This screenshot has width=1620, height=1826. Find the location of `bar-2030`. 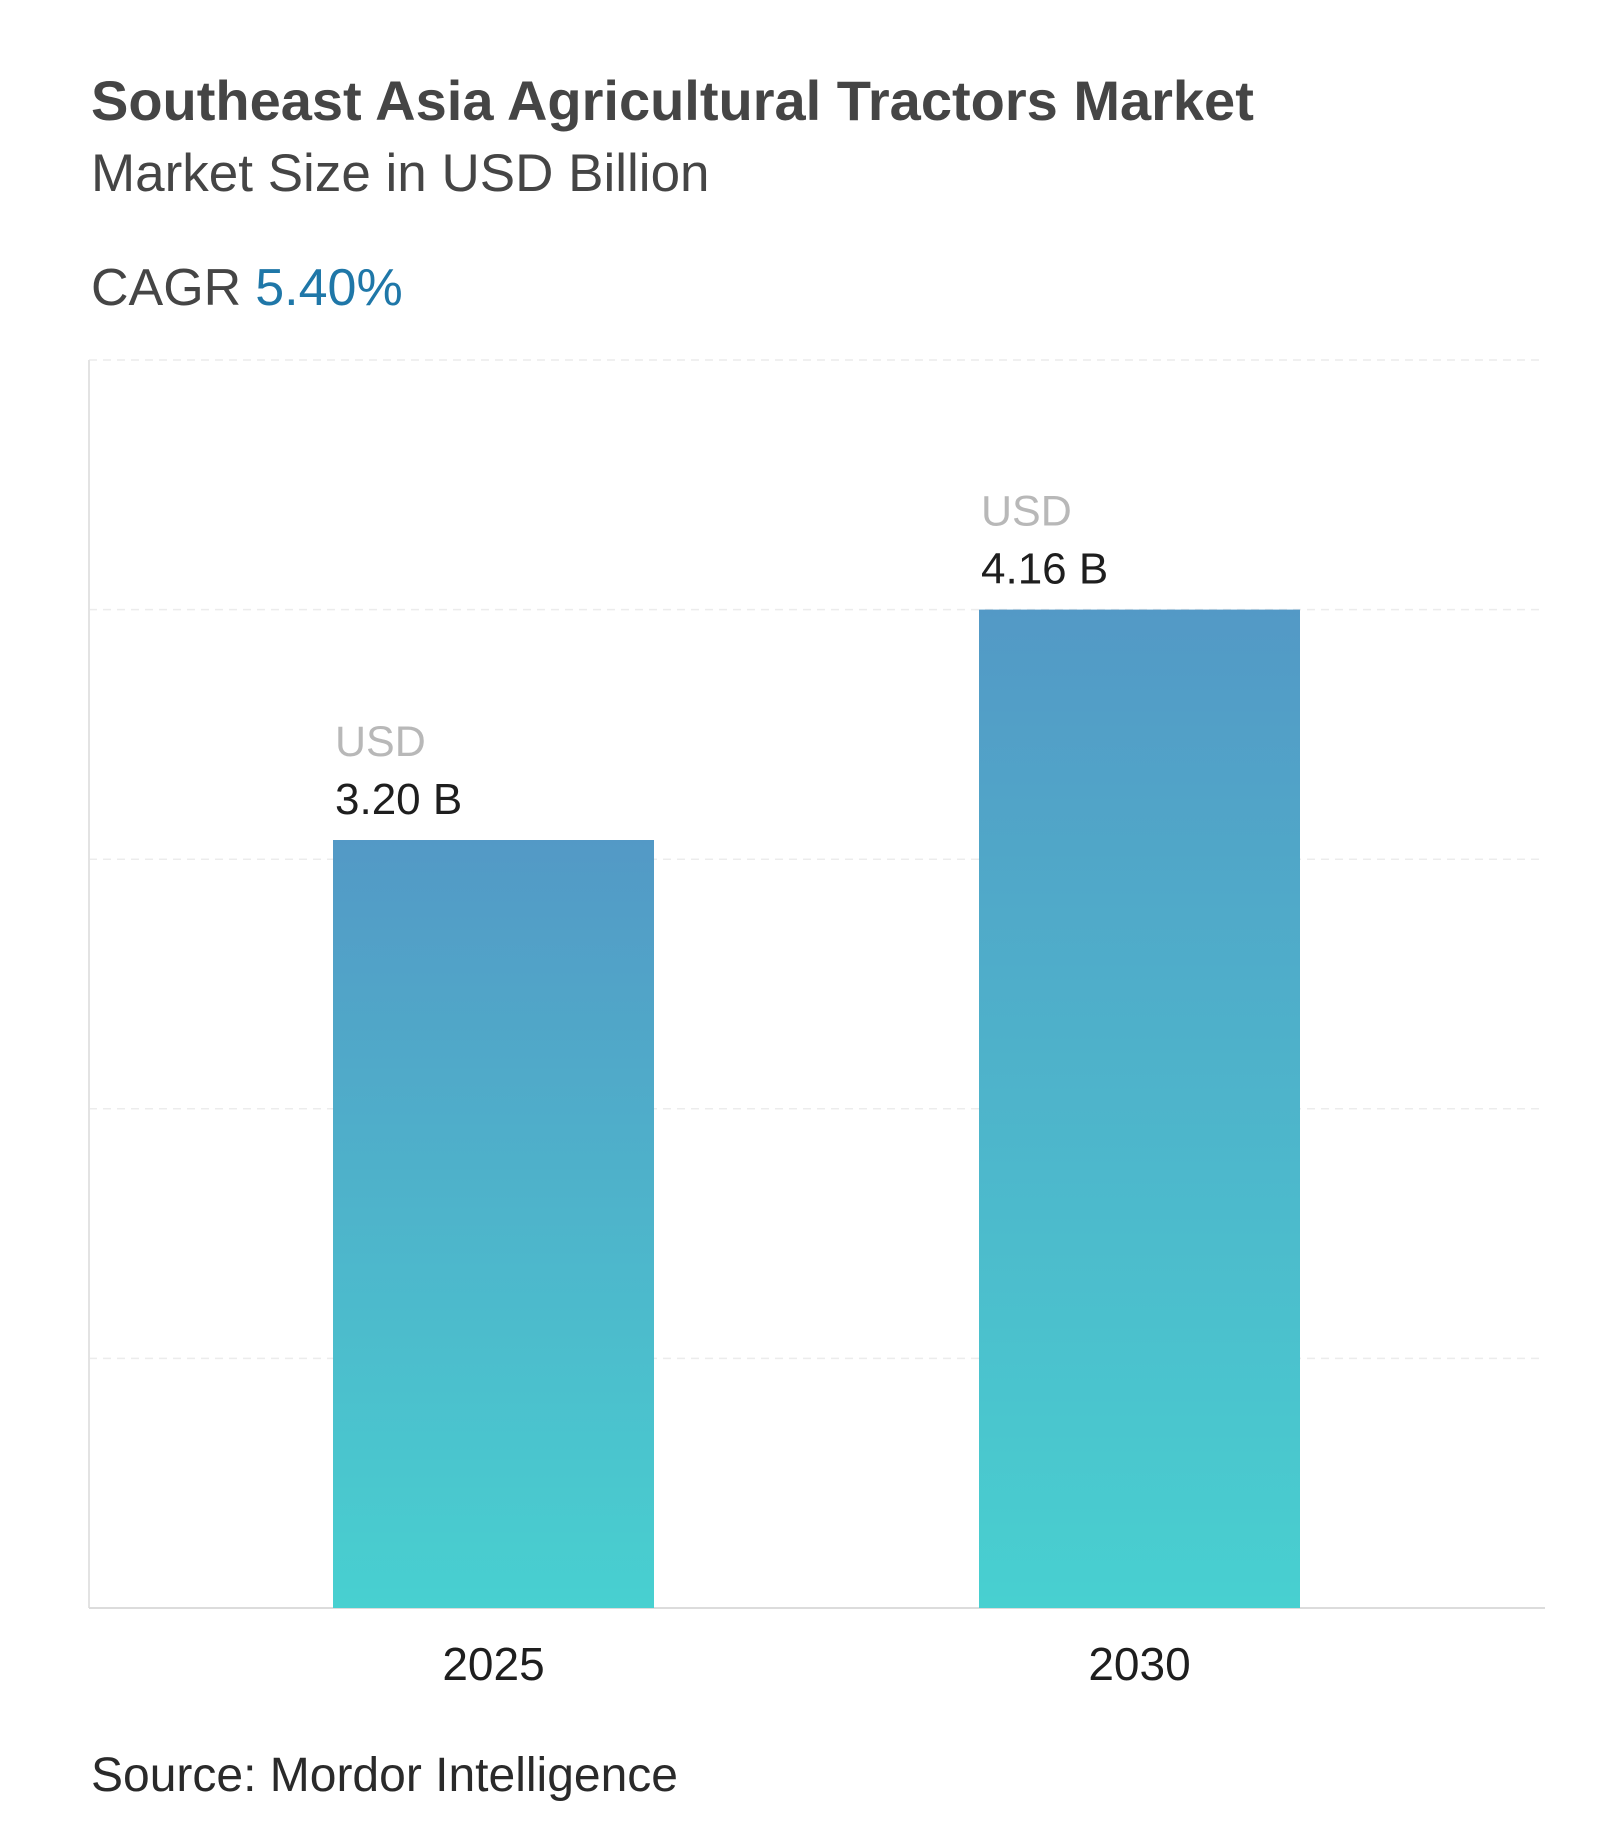

bar-2030 is located at coordinates (1139, 1108).